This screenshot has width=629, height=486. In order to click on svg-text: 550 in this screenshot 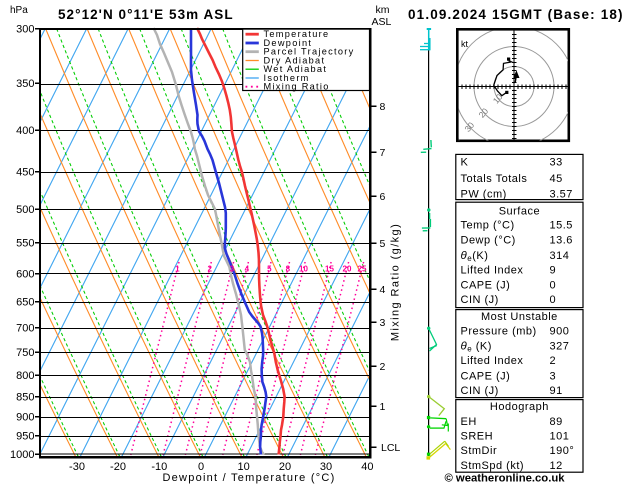, I will do `click(25, 244)`.